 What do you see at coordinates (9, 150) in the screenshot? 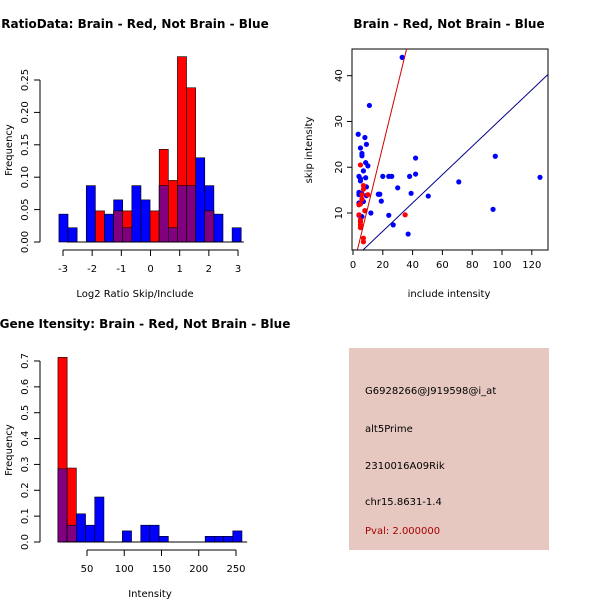
I see `ratio-hist-ylabel: Frequency` at bounding box center [9, 150].